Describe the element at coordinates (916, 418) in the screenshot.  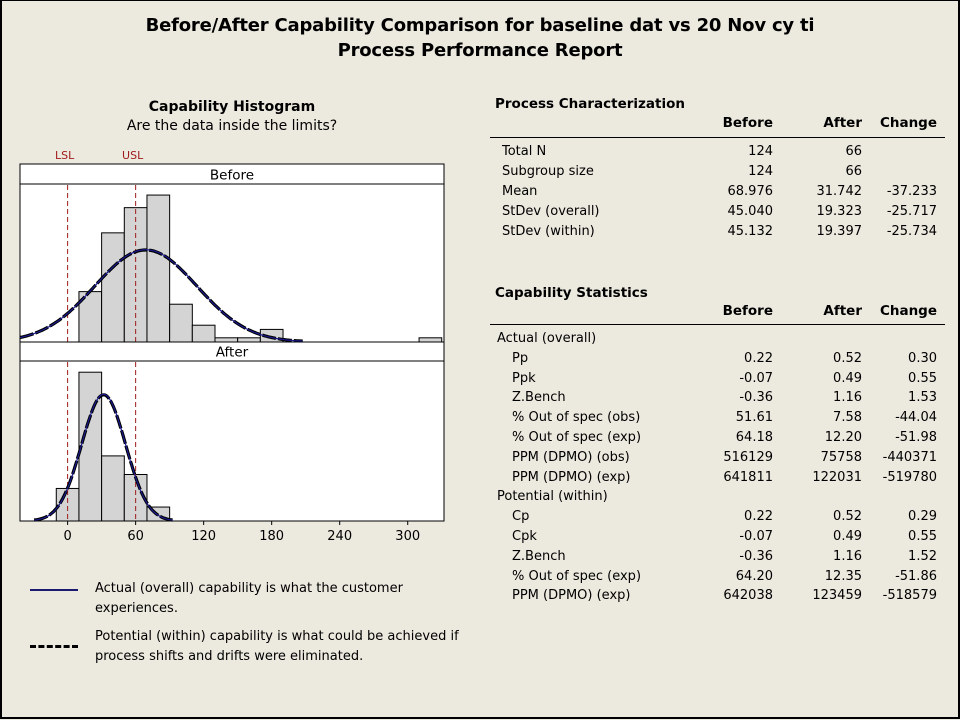
I see `value-change: -44.04` at that location.